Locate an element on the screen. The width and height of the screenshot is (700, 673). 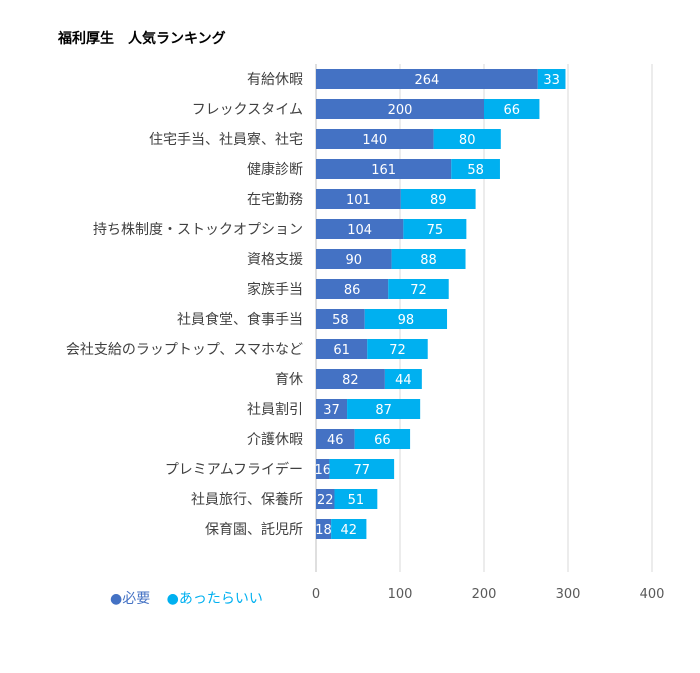
data-label: 80 is located at coordinates (467, 140).